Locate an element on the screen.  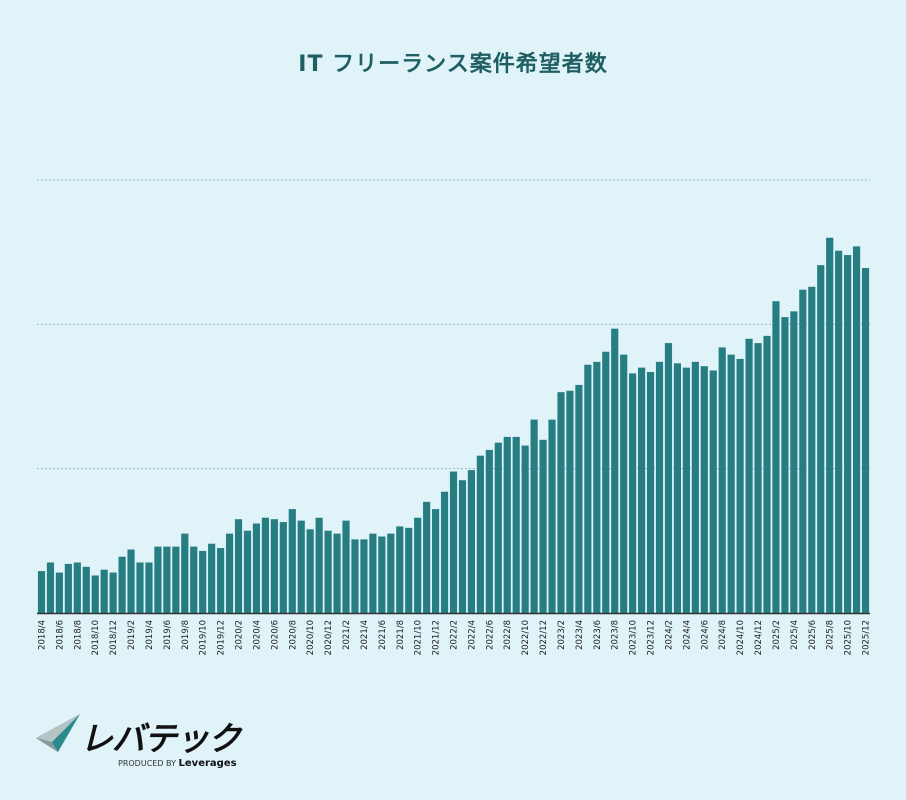
logo-produced-by: PRODUCED BY Leverages is located at coordinates (177, 763).